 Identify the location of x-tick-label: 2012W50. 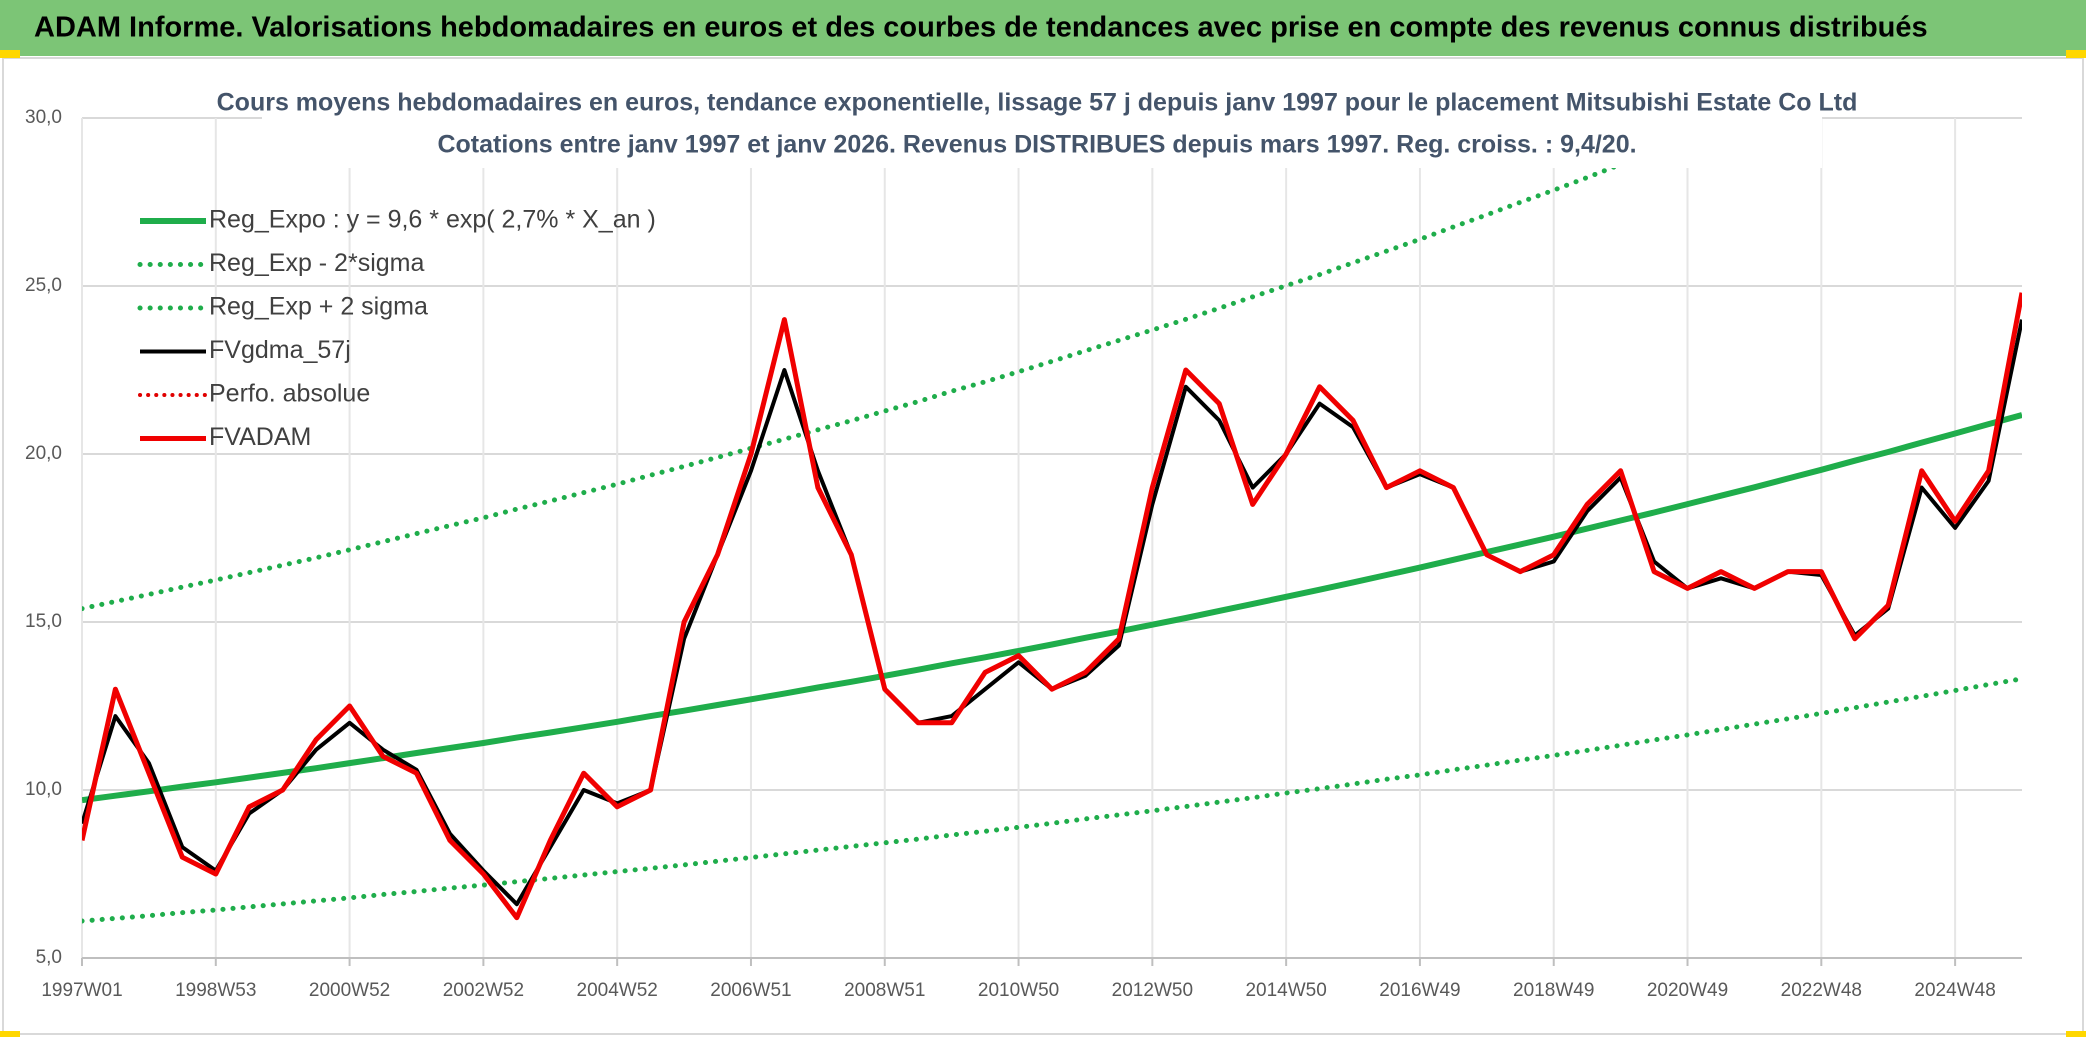
(1152, 990).